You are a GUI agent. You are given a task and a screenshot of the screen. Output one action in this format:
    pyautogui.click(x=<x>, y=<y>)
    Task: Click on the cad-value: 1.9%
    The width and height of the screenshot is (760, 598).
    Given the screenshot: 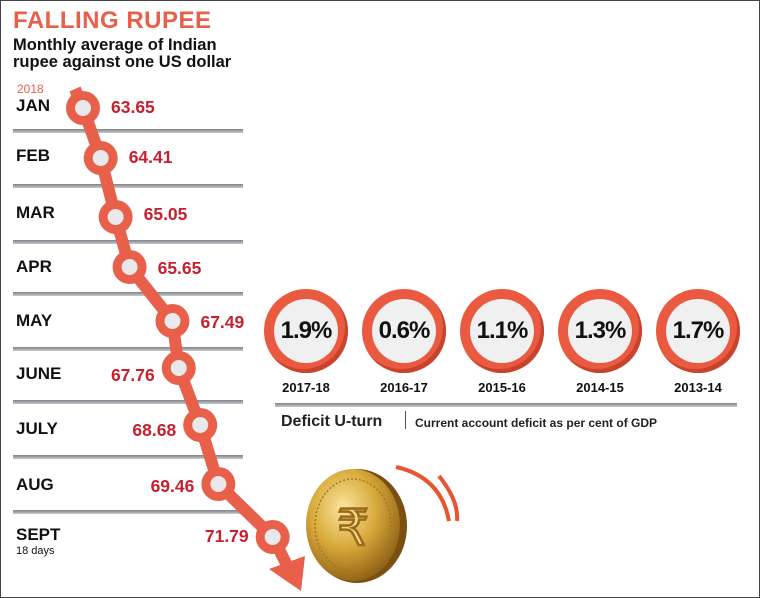 What is the action you would take?
    pyautogui.click(x=306, y=331)
    